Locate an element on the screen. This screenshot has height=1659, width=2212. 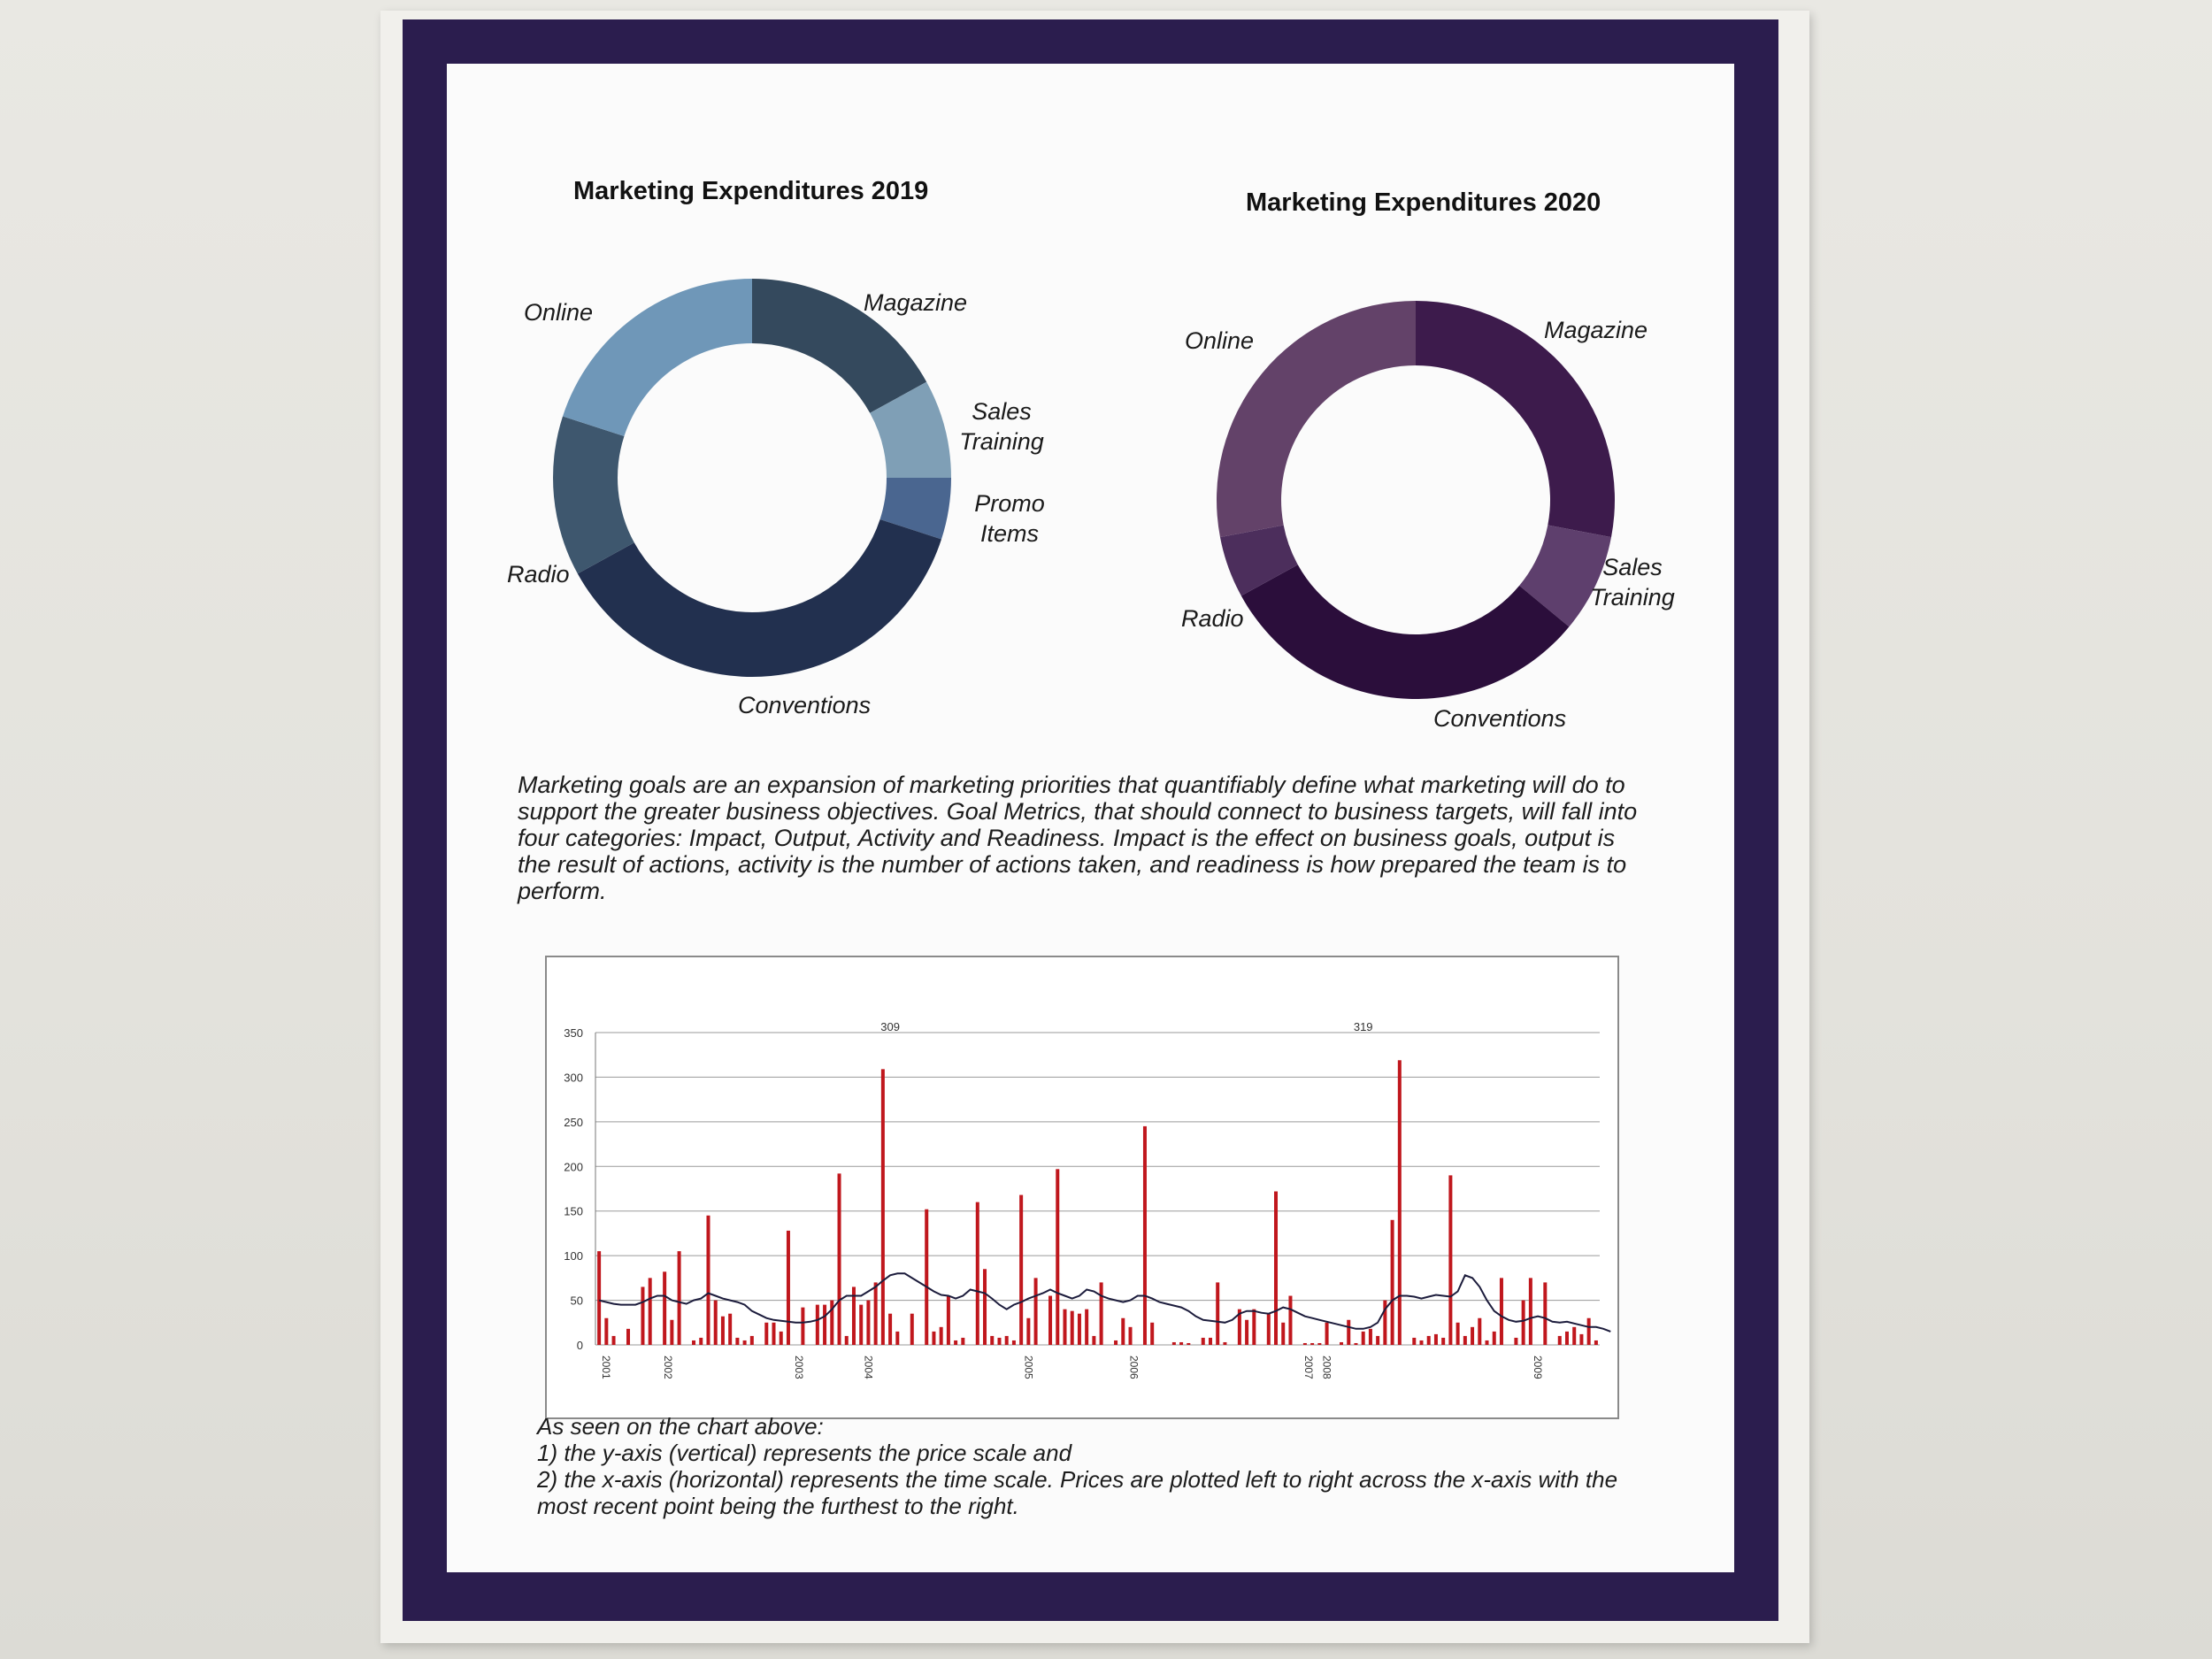
donut-2020-label-radio: Radio is located at coordinates (1212, 619).